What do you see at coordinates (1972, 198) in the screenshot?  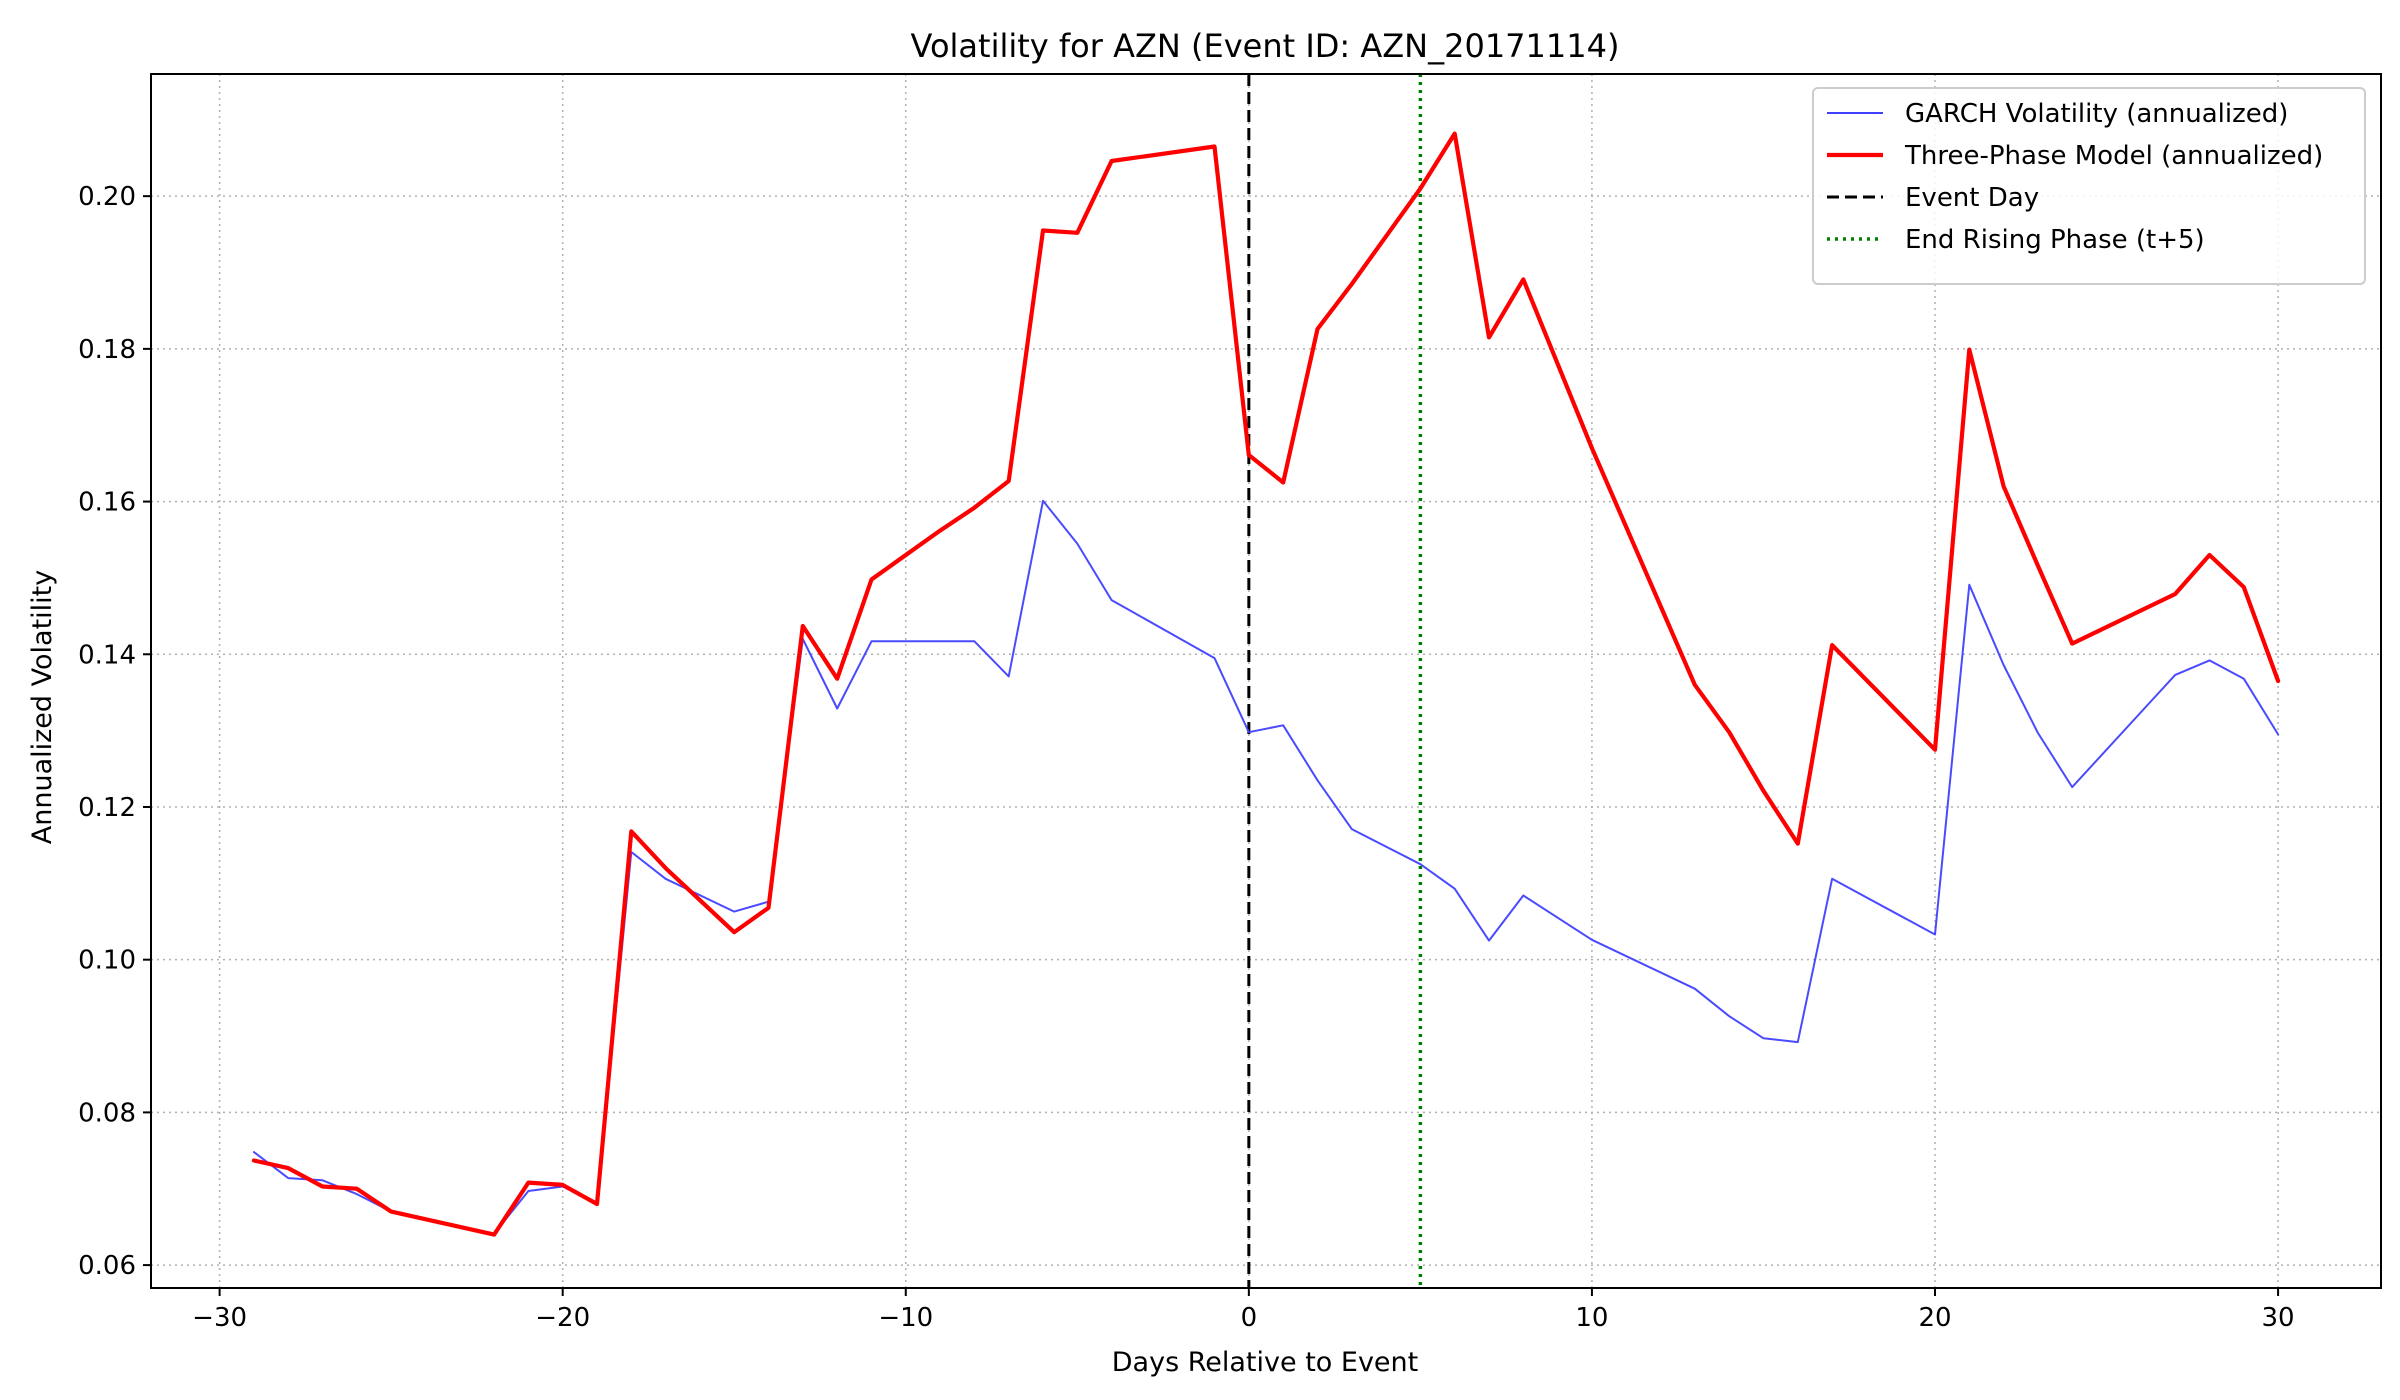 I see `legend-label: Event Day` at bounding box center [1972, 198].